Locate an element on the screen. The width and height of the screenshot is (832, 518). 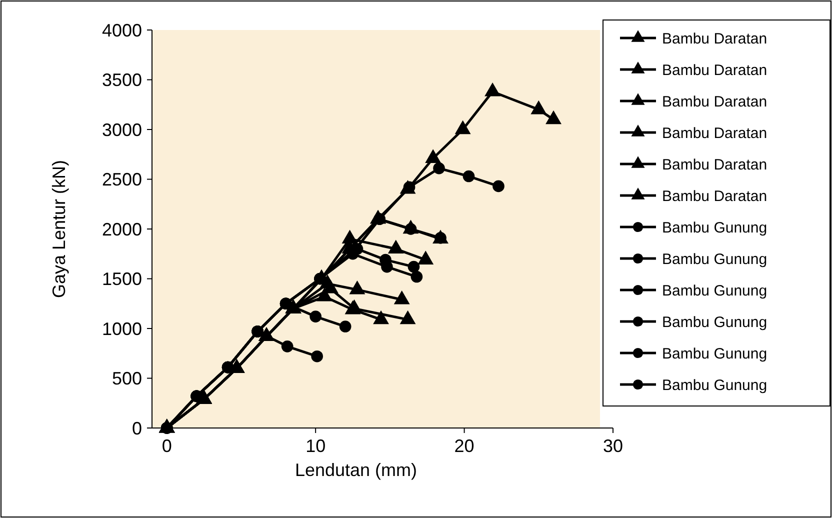
x-tick-label: 30 is located at coordinates (613, 446).